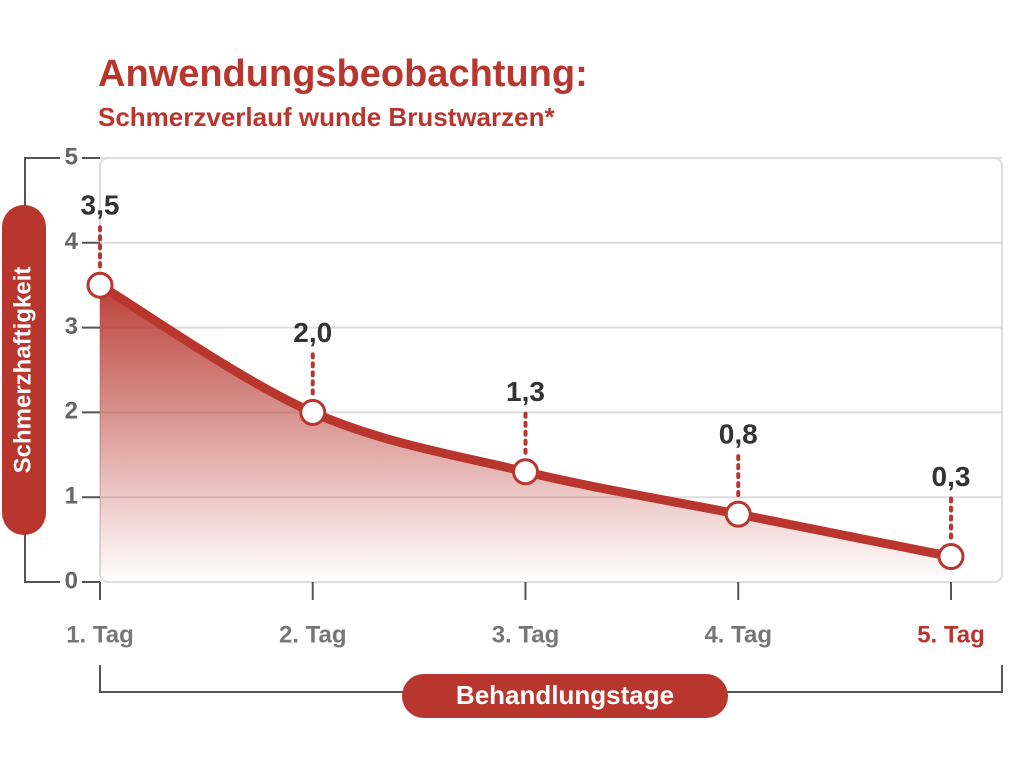 This screenshot has width=1024, height=758. I want to click on value-label: 3,5, so click(100, 205).